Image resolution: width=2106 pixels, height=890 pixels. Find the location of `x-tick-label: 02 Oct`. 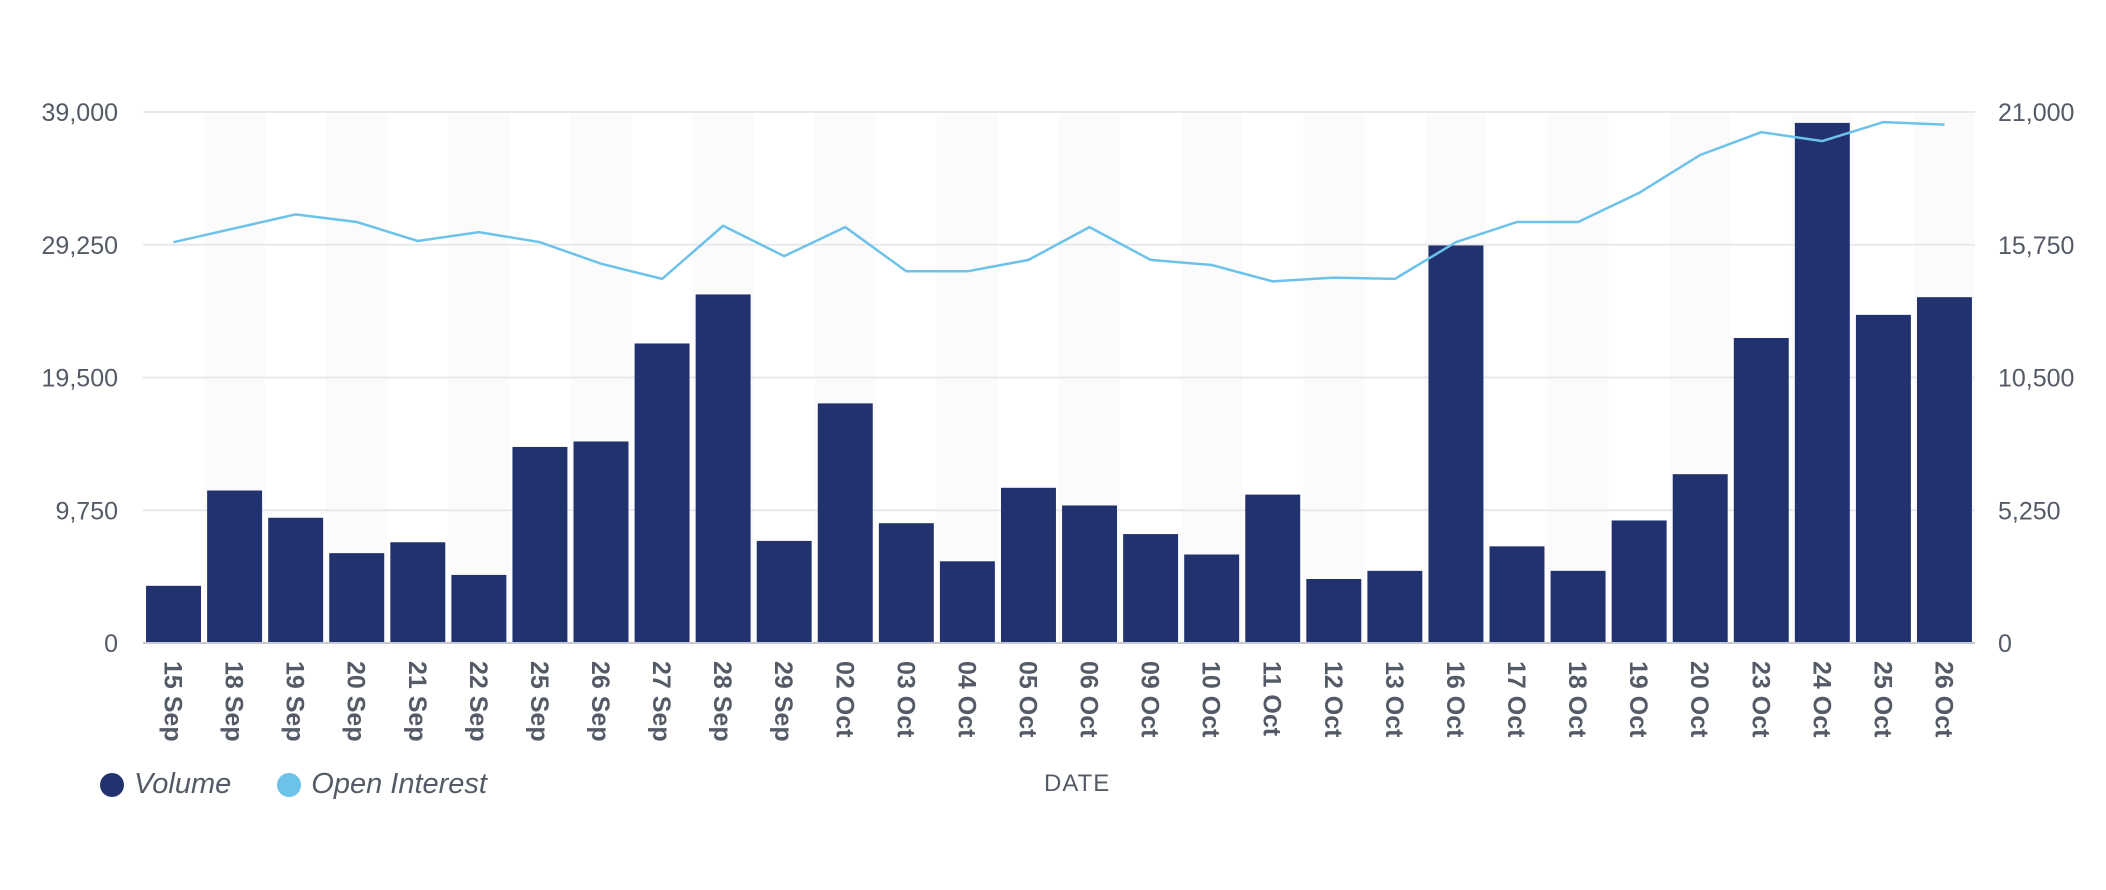

x-tick-label: 02 Oct is located at coordinates (844, 699).